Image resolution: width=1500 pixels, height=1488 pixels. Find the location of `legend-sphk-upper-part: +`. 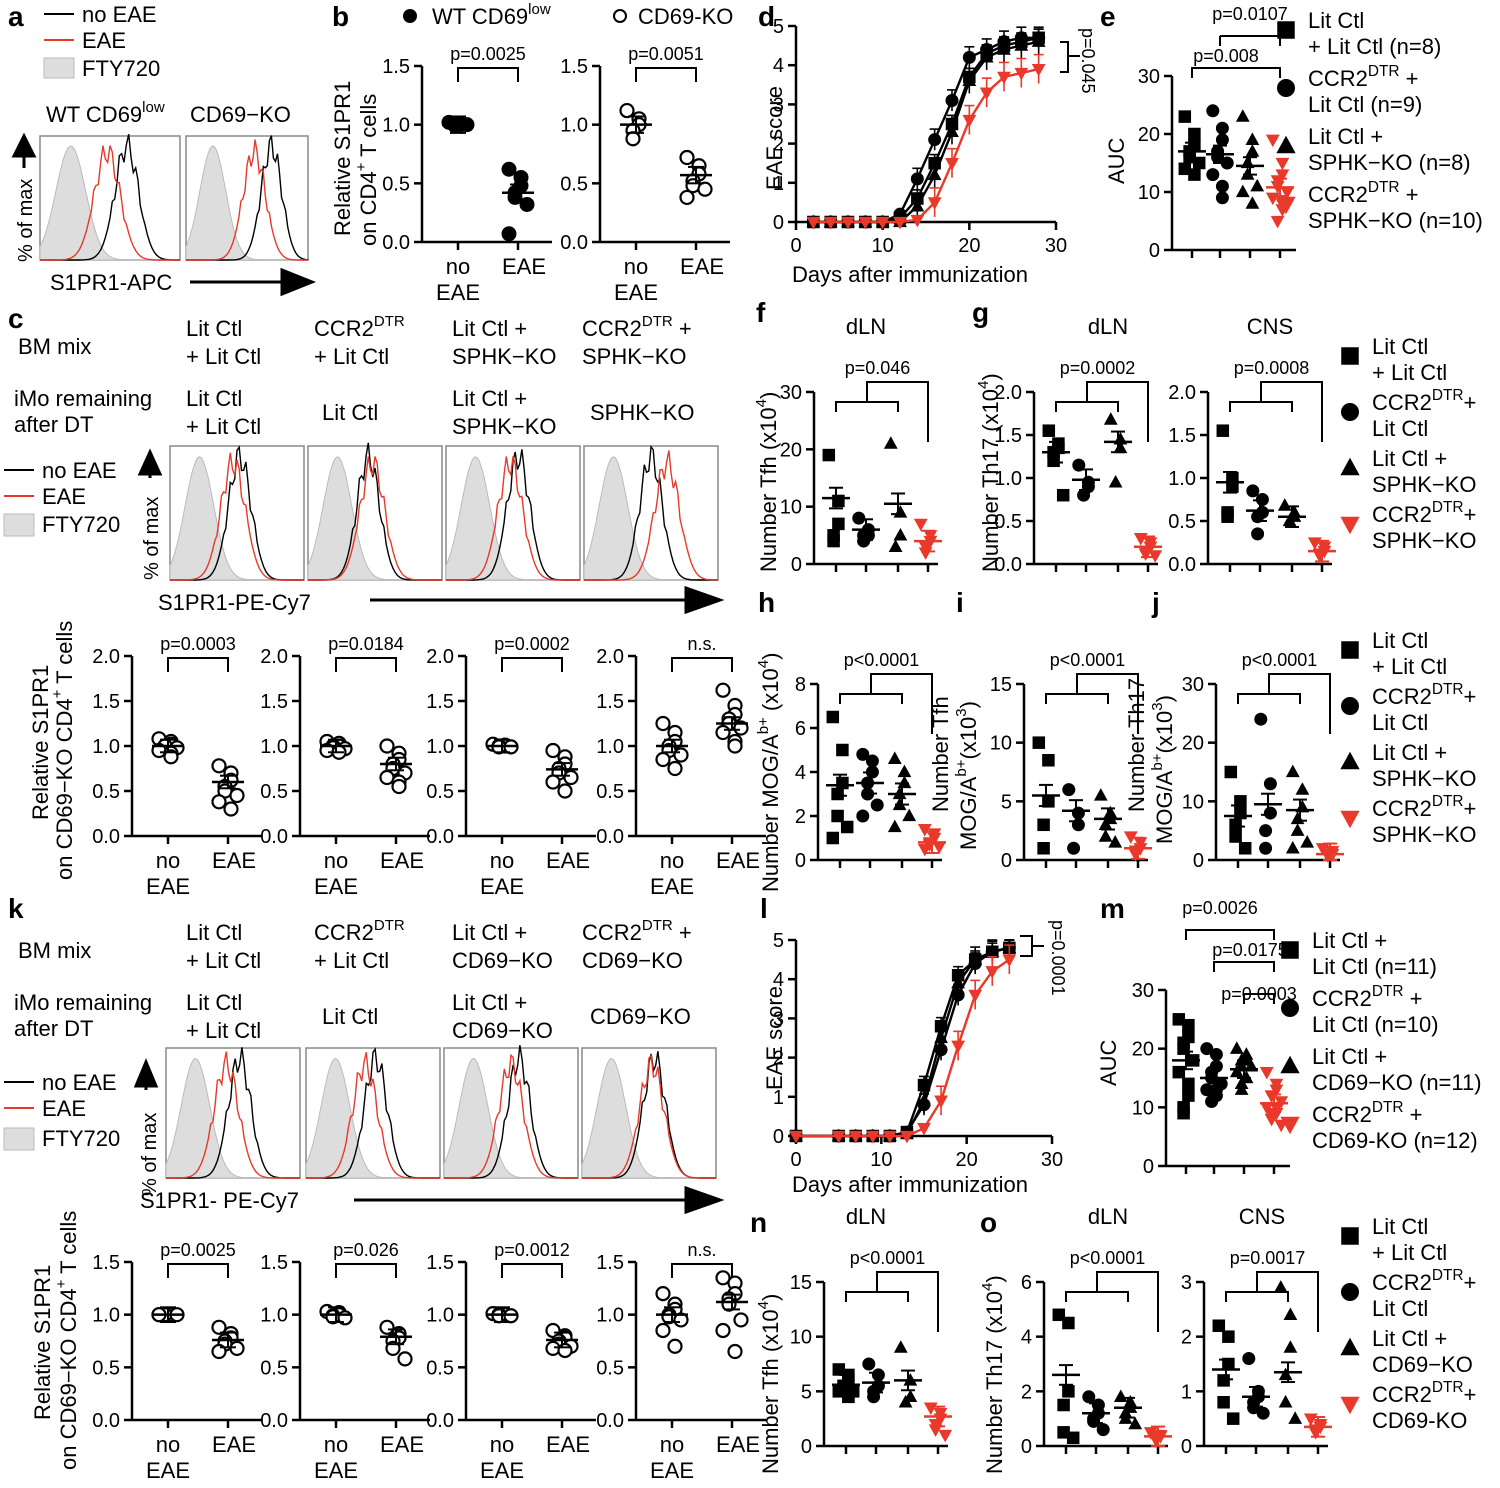

legend-sphk-upper-part: + is located at coordinates (1470, 514).